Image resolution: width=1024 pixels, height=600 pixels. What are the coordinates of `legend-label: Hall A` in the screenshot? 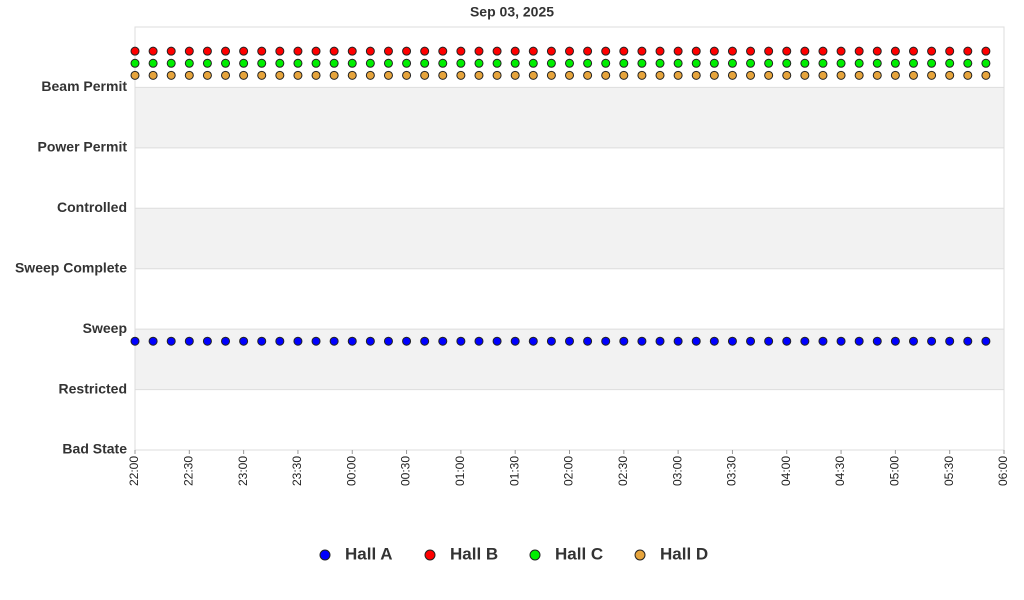 It's located at (369, 553).